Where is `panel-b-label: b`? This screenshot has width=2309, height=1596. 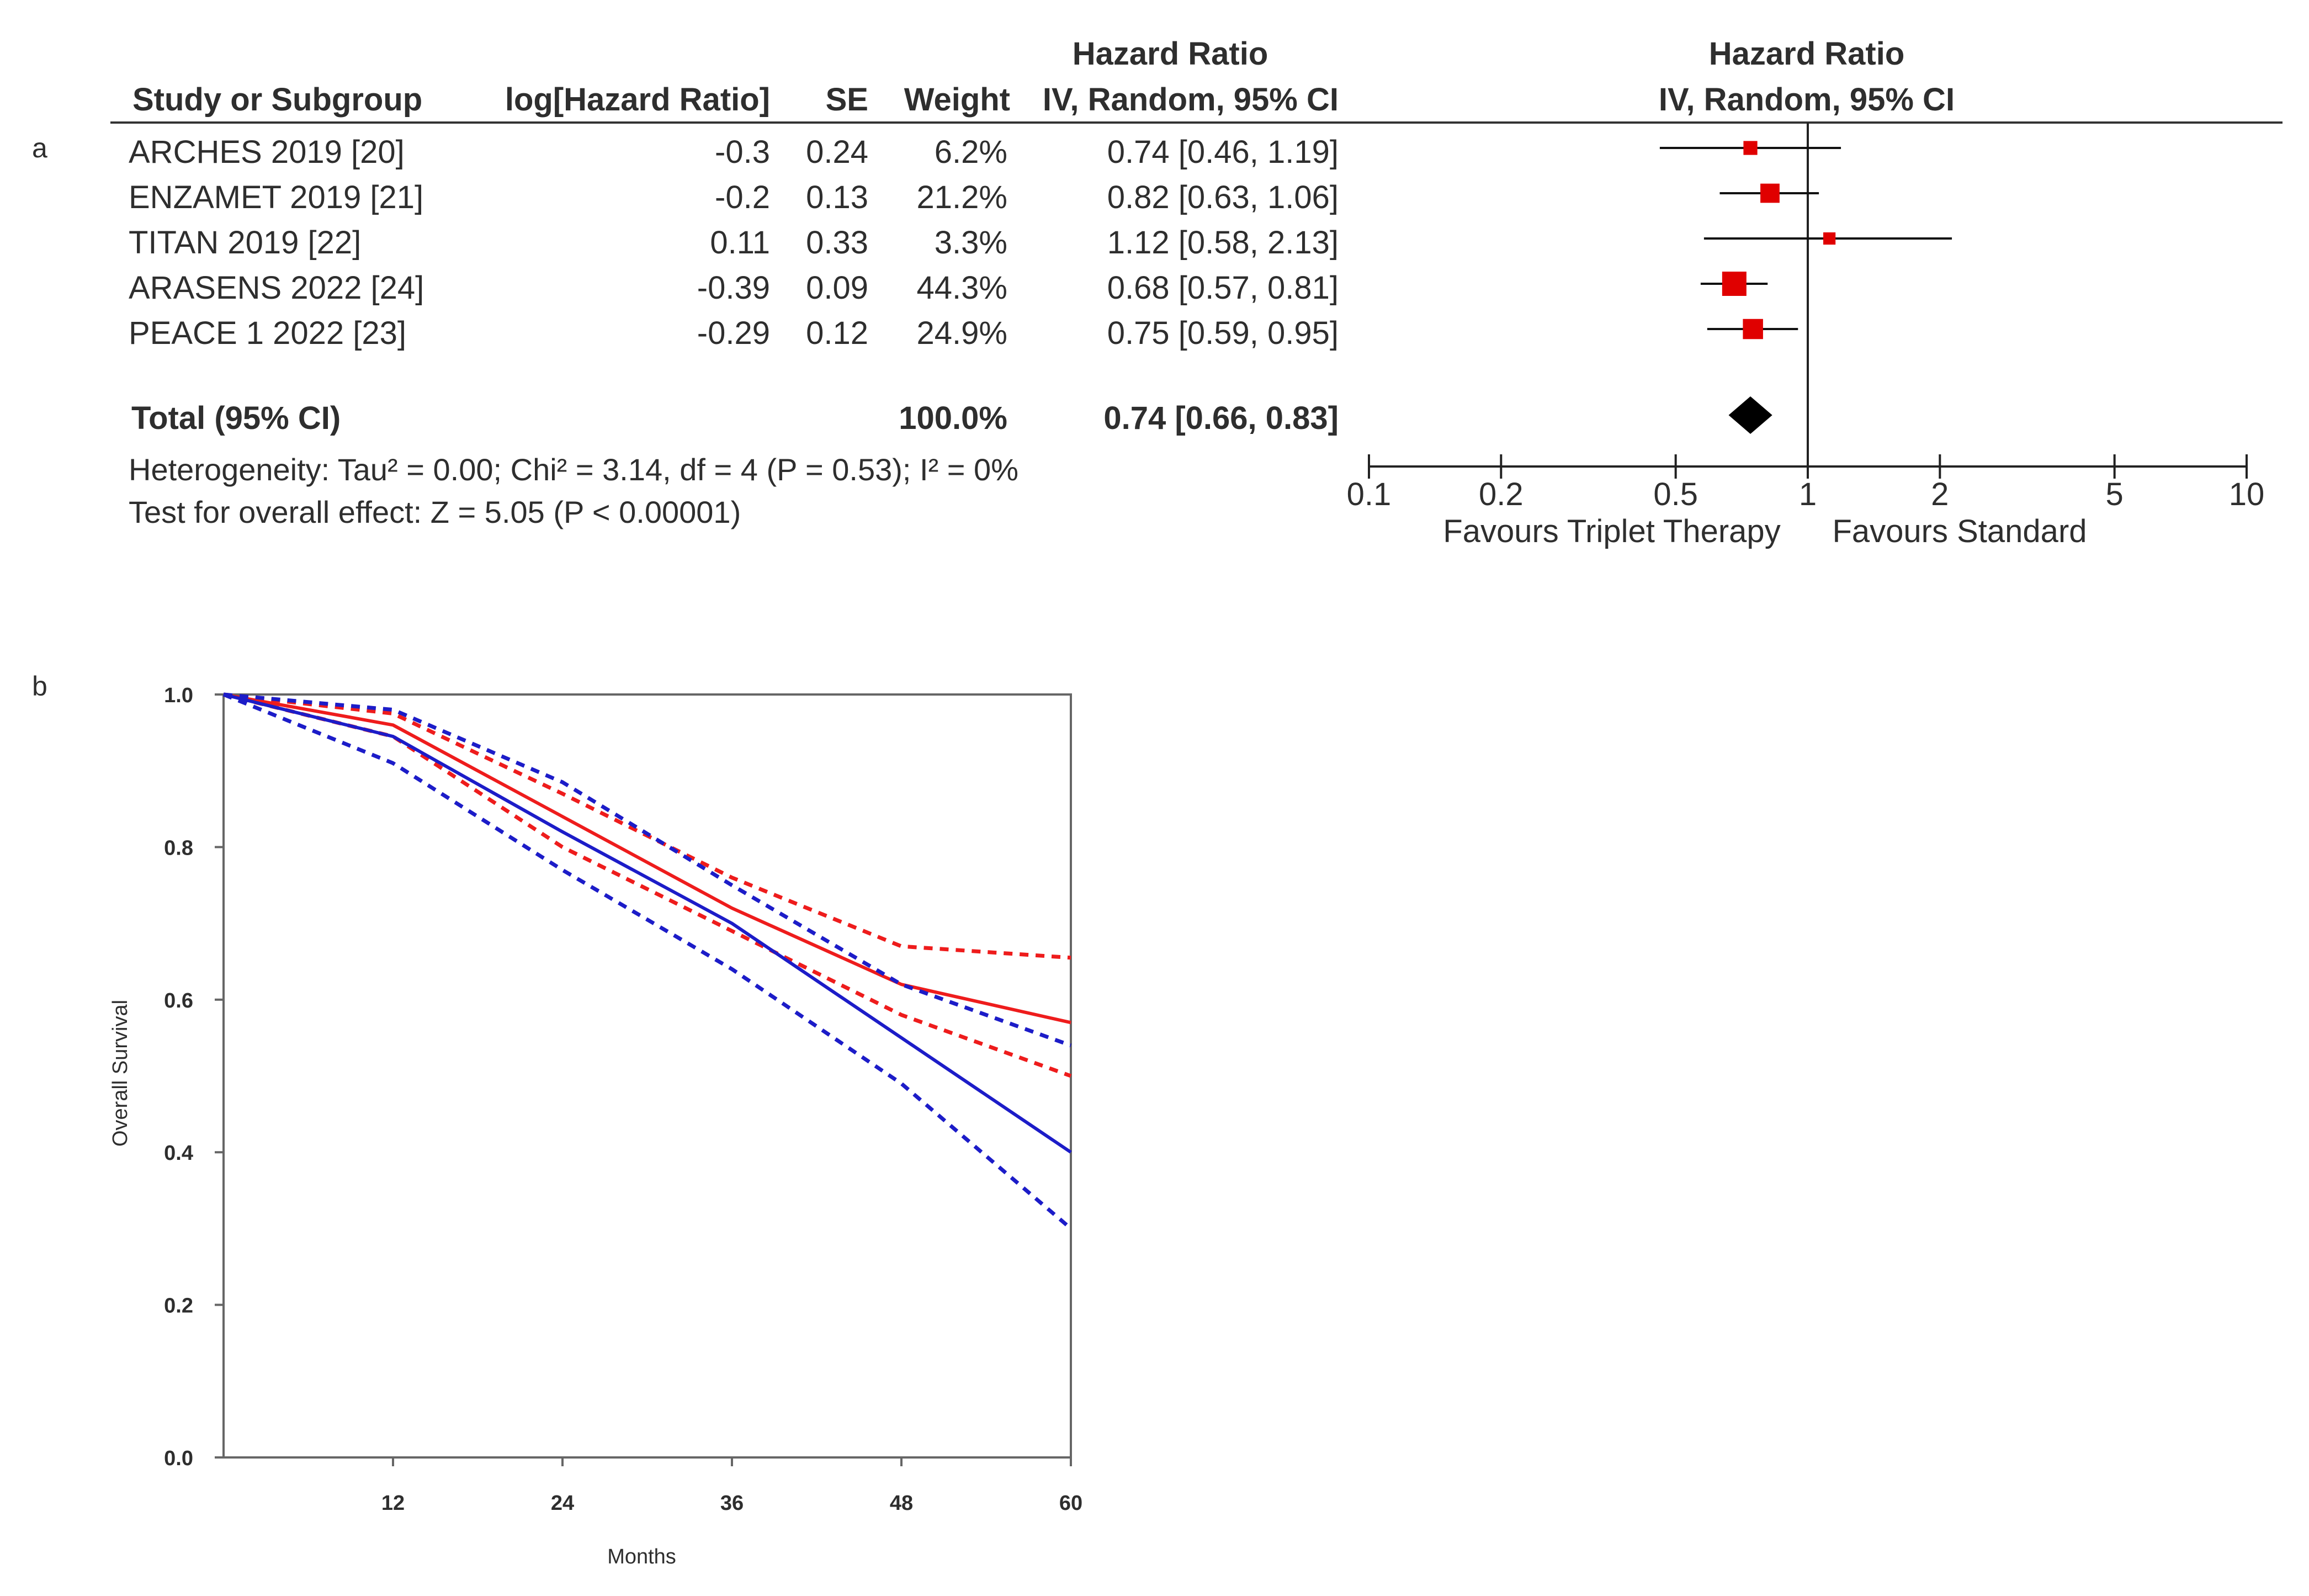 panel-b-label: b is located at coordinates (39, 686).